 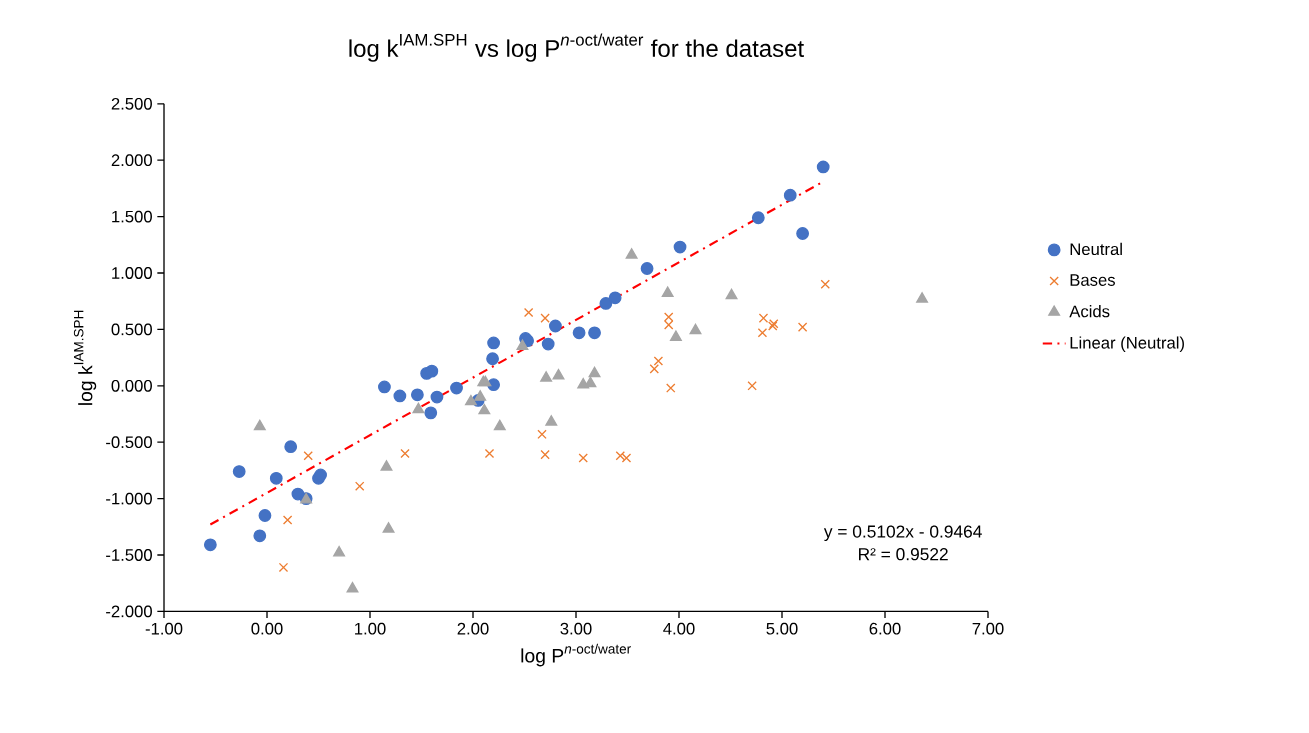 I want to click on x-tick-label: 7.00, so click(x=988, y=628).